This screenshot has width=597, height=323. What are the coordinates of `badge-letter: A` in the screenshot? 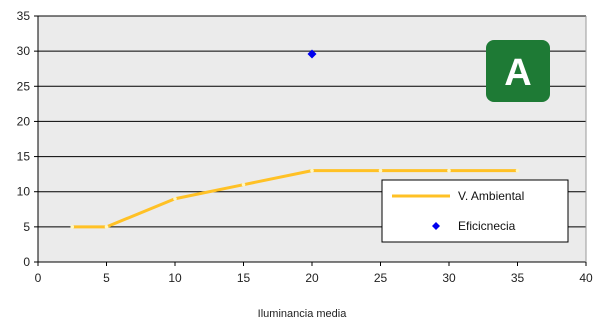 It's located at (517, 73).